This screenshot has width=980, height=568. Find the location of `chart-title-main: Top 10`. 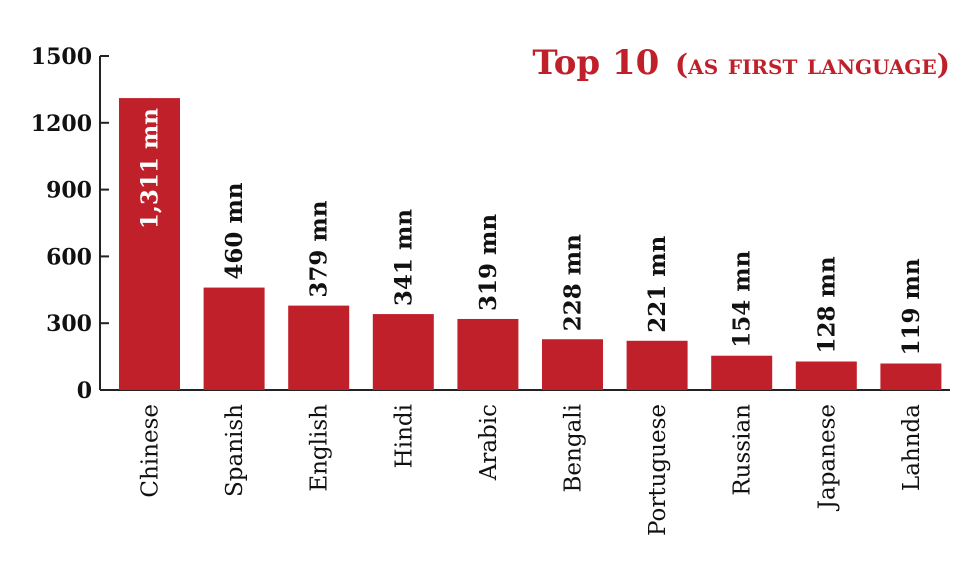

chart-title-main: Top 10 is located at coordinates (595, 63).